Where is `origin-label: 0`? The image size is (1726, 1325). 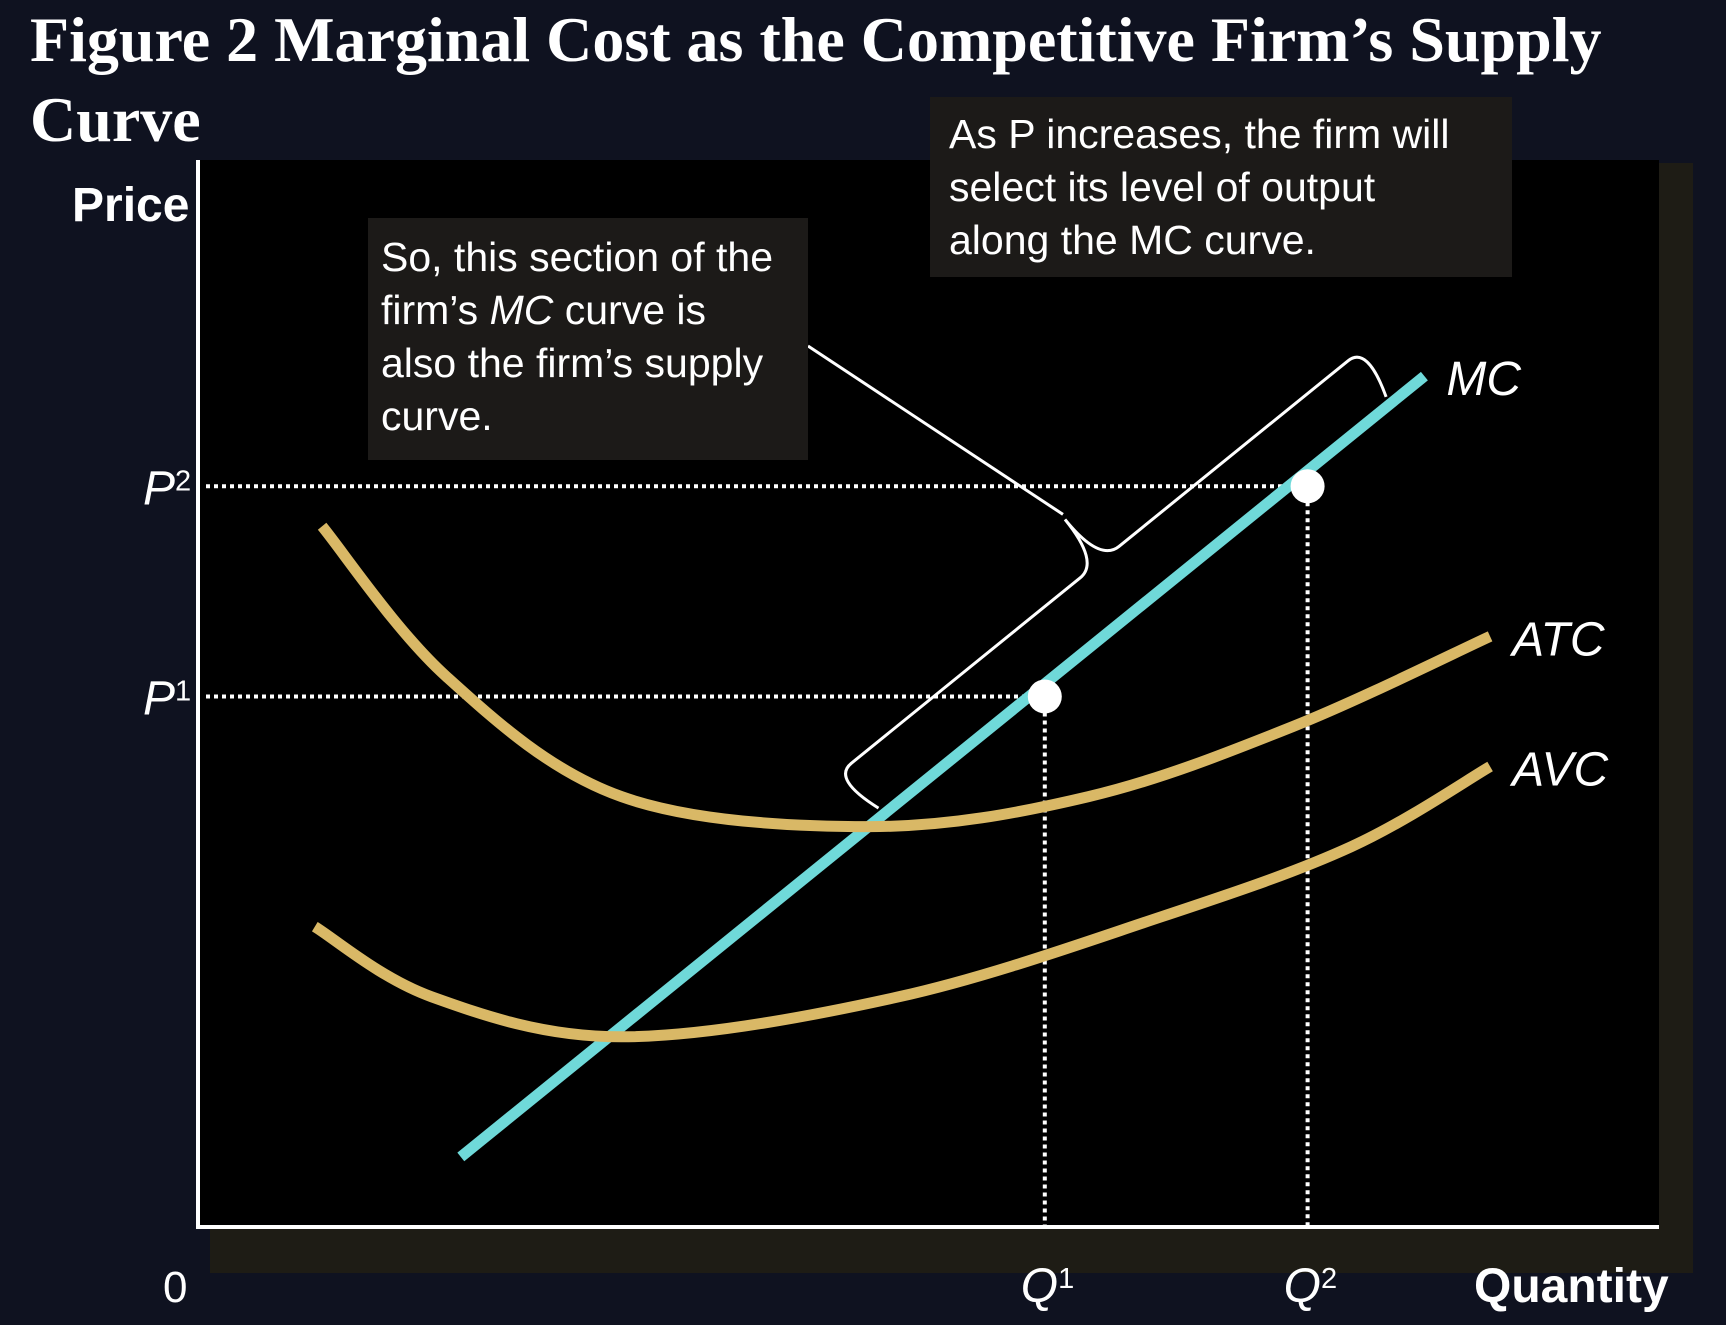 origin-label: 0 is located at coordinates (175, 1287).